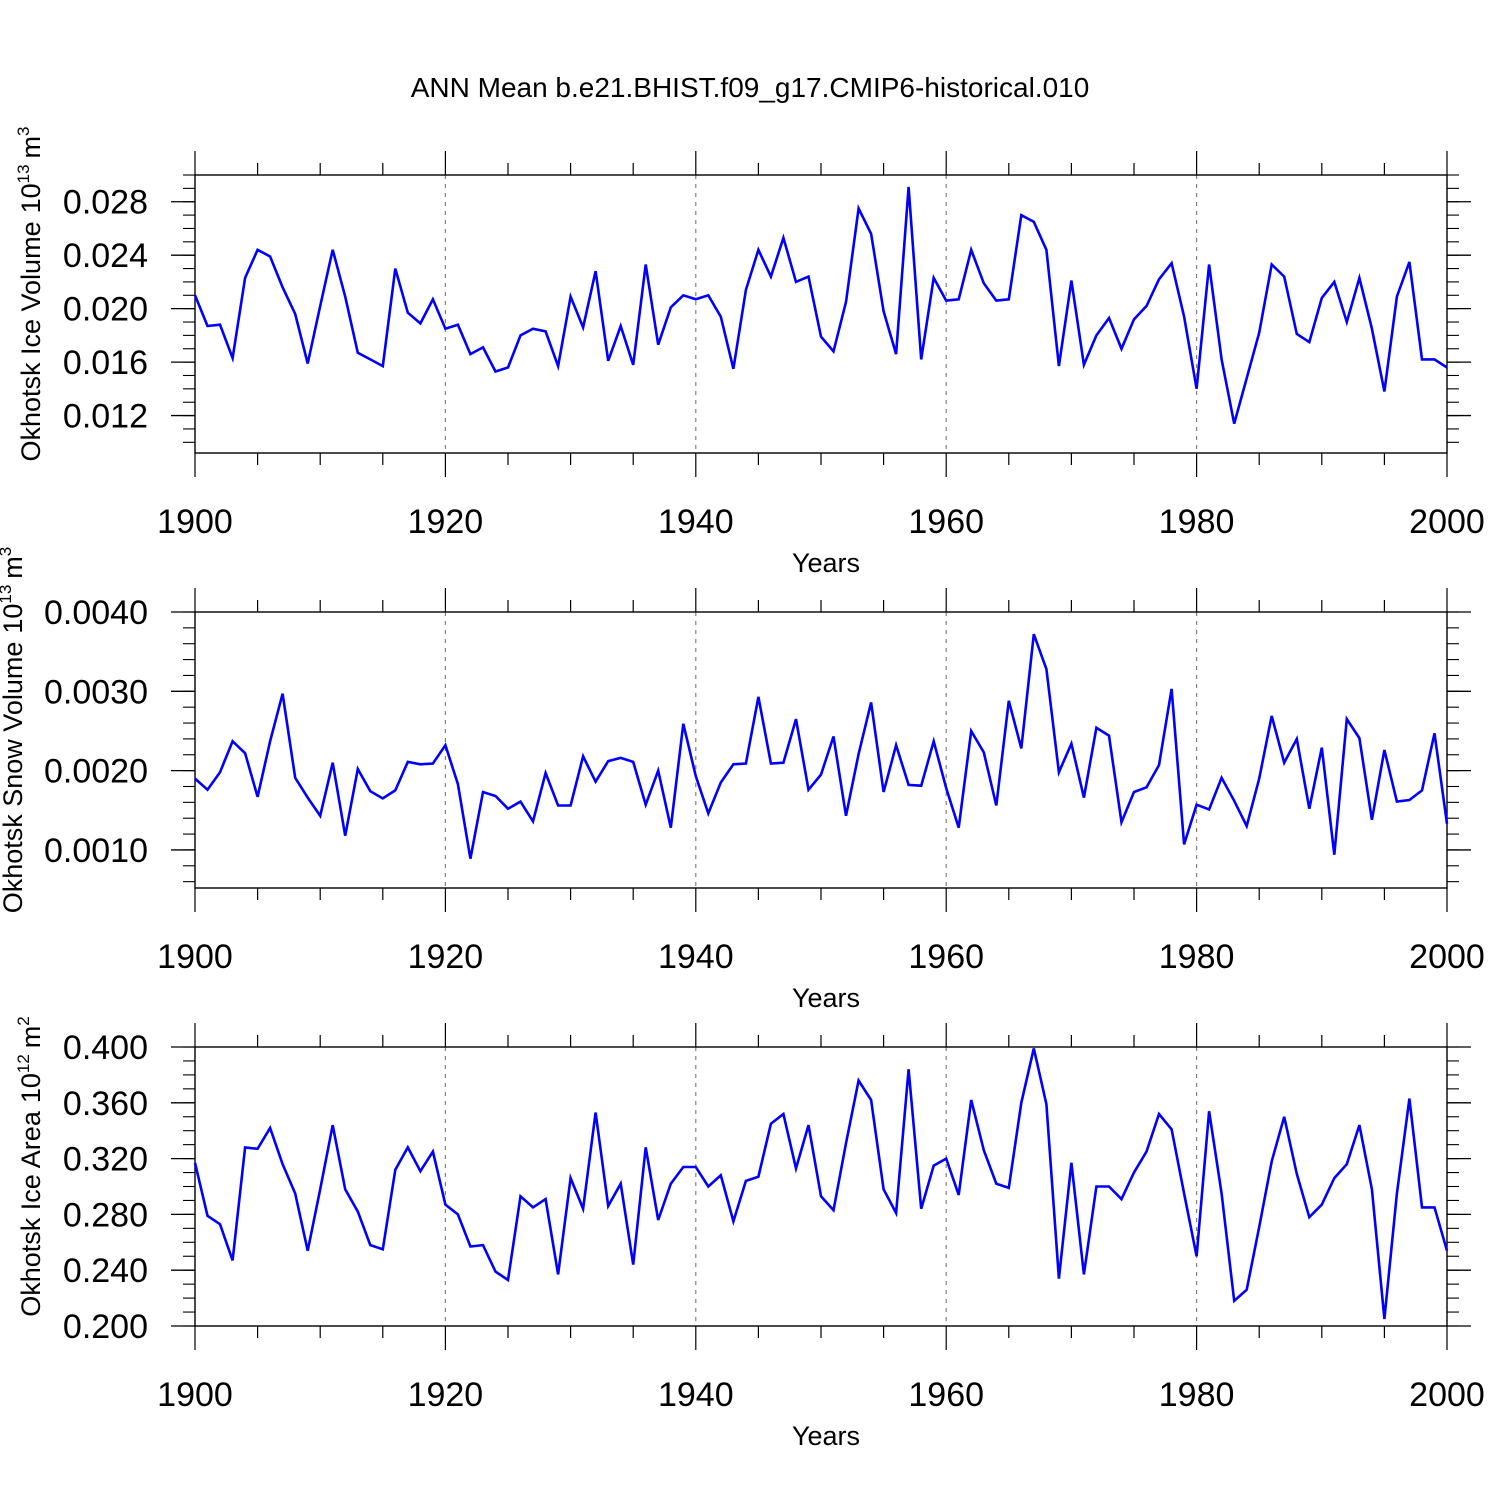  I want to click on y-tick-label: 0.0010, so click(96, 851).